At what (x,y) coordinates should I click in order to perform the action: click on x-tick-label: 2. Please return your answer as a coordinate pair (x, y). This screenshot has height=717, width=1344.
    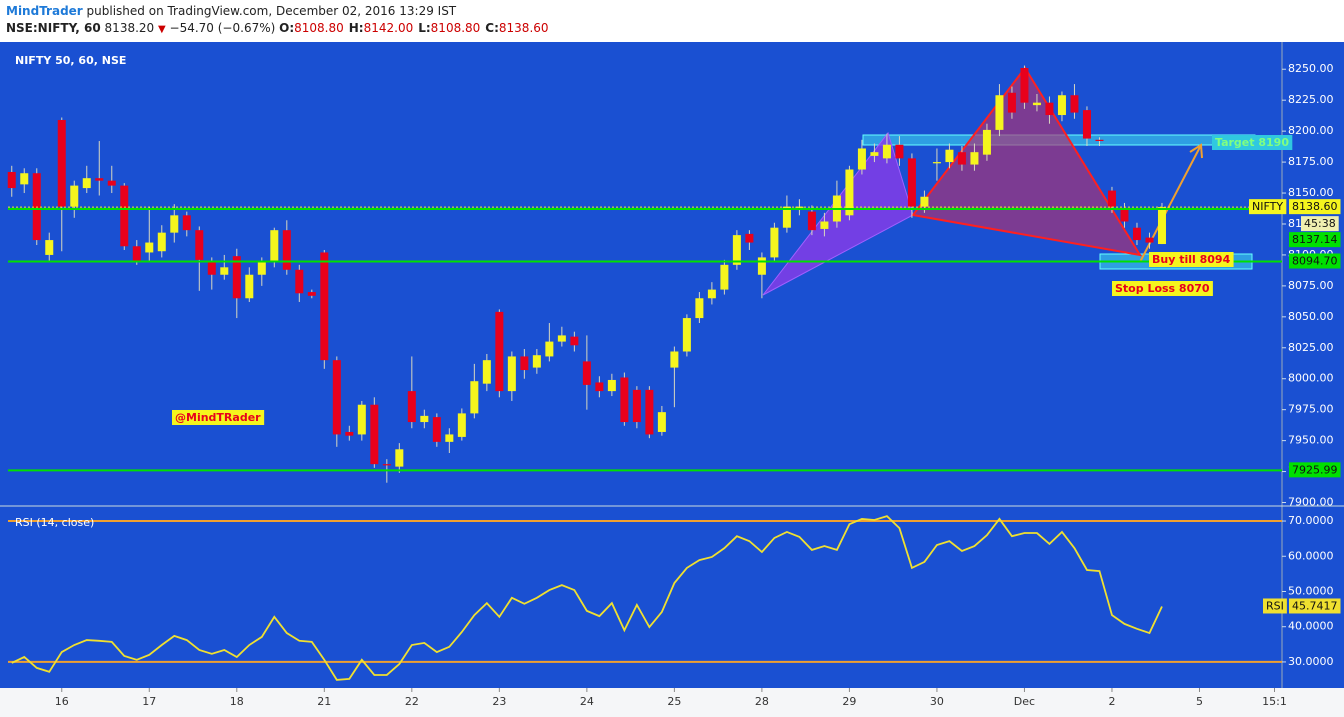
    Looking at the image, I should click on (1111, 701).